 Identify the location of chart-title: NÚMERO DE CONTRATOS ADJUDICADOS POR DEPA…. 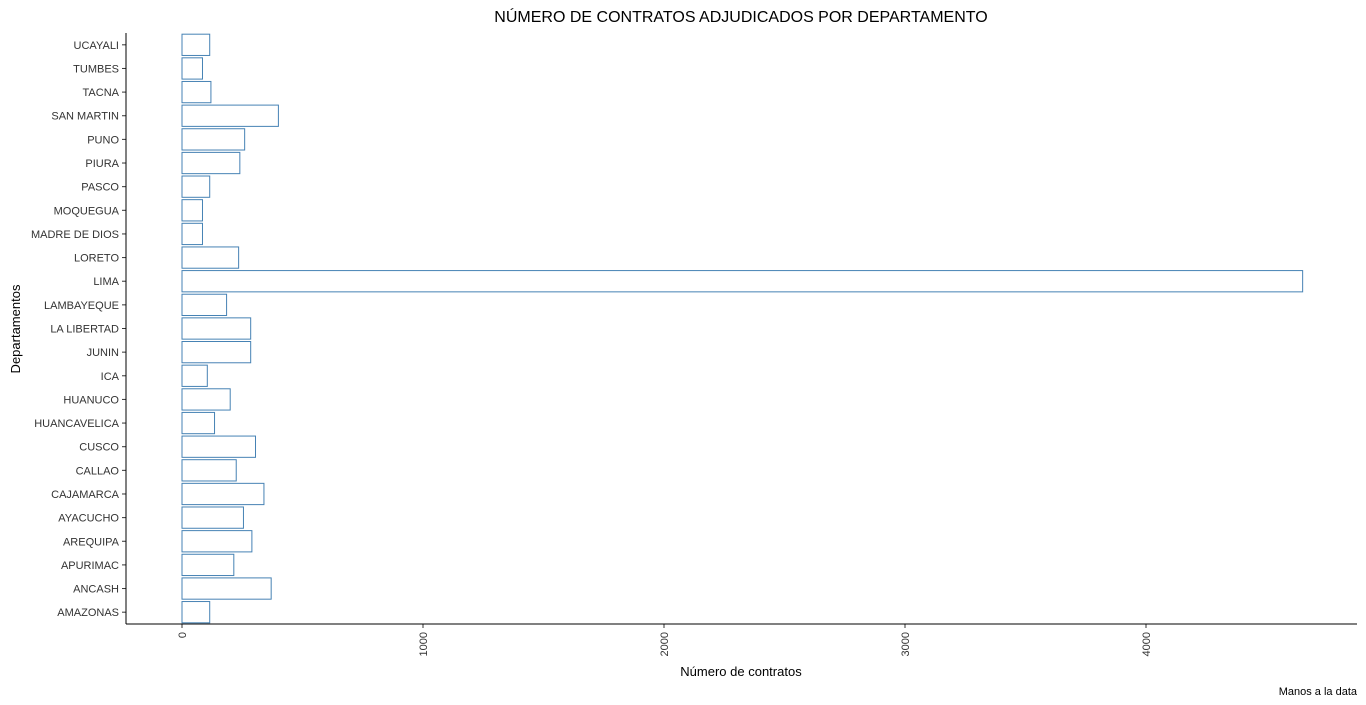
(740, 16).